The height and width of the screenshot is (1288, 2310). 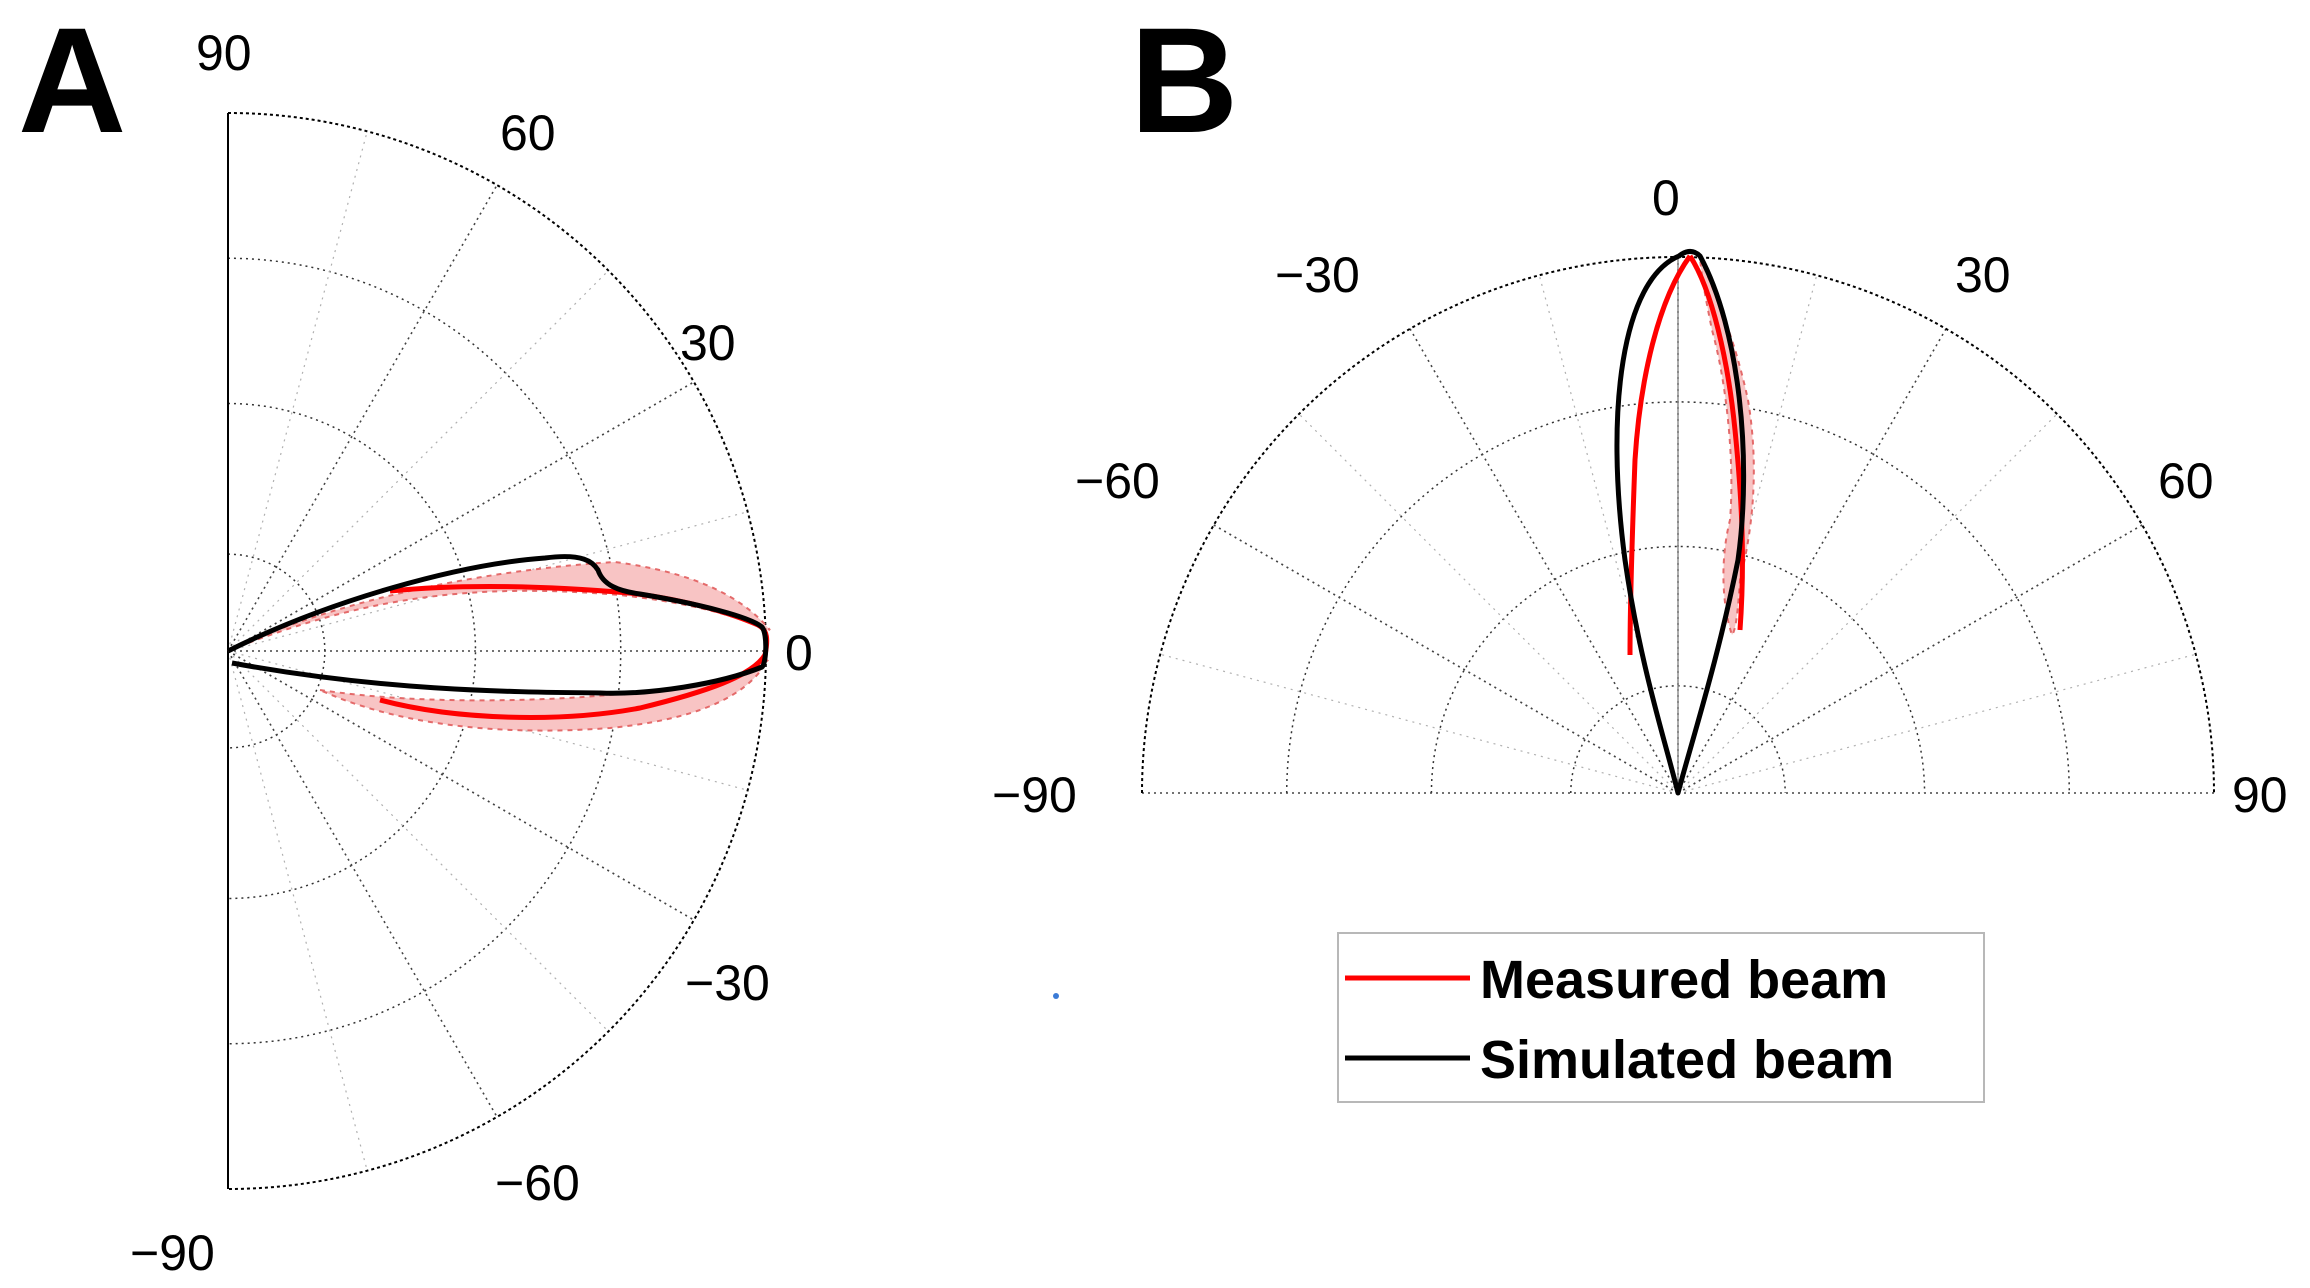 What do you see at coordinates (224, 53) in the screenshot?
I see `panel-a-angle-label: 90` at bounding box center [224, 53].